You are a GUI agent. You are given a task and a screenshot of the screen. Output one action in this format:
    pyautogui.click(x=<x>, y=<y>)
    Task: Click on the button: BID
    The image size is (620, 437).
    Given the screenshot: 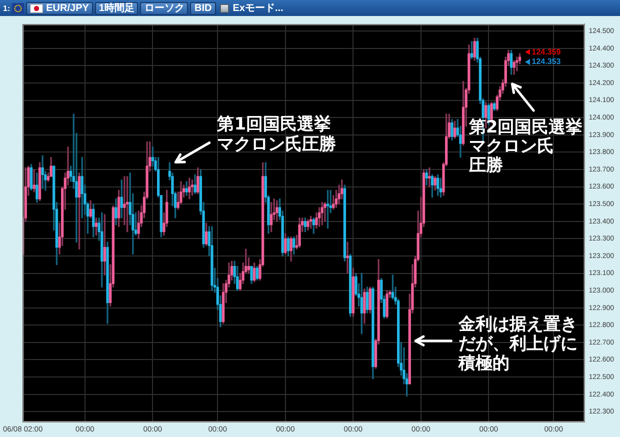 What is the action you would take?
    pyautogui.click(x=203, y=8)
    